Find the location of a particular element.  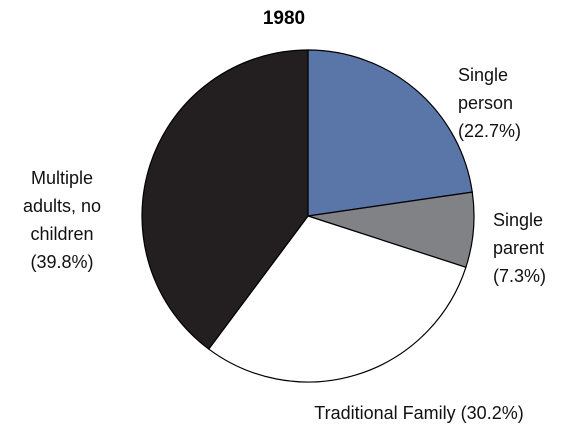

value-label: (39.8%) is located at coordinates (62, 262).